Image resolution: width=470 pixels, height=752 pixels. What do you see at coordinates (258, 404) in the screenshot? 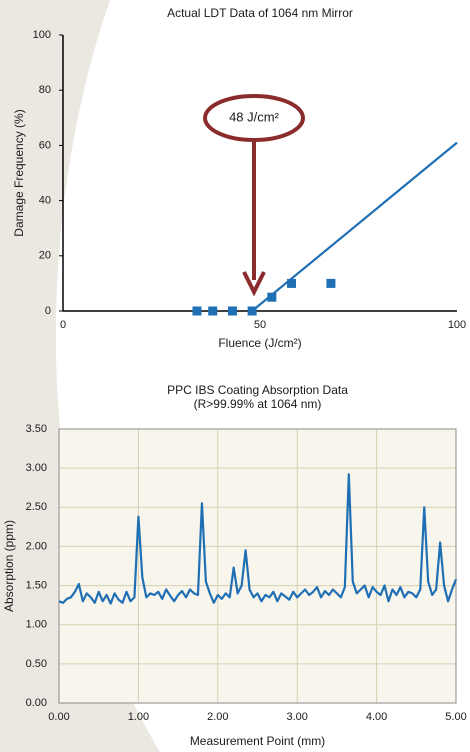
I see `chart-subtitle: (R>99.99% at 1064 nm)` at bounding box center [258, 404].